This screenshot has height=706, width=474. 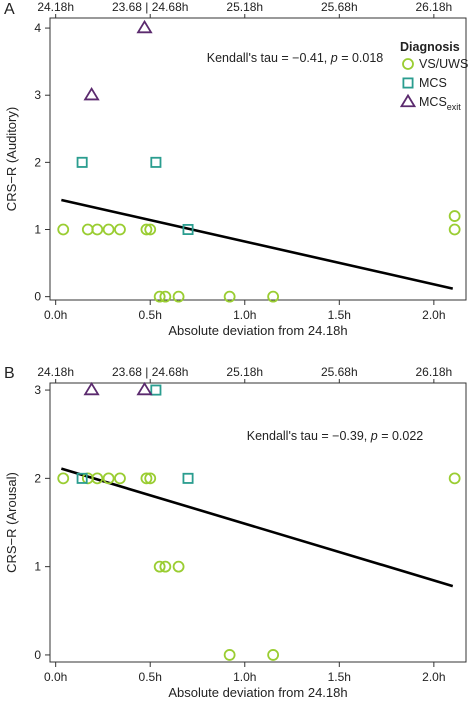 I want to click on kendall-annotation: Kendall's tau = −0.39, p = 0.022, so click(x=335, y=436).